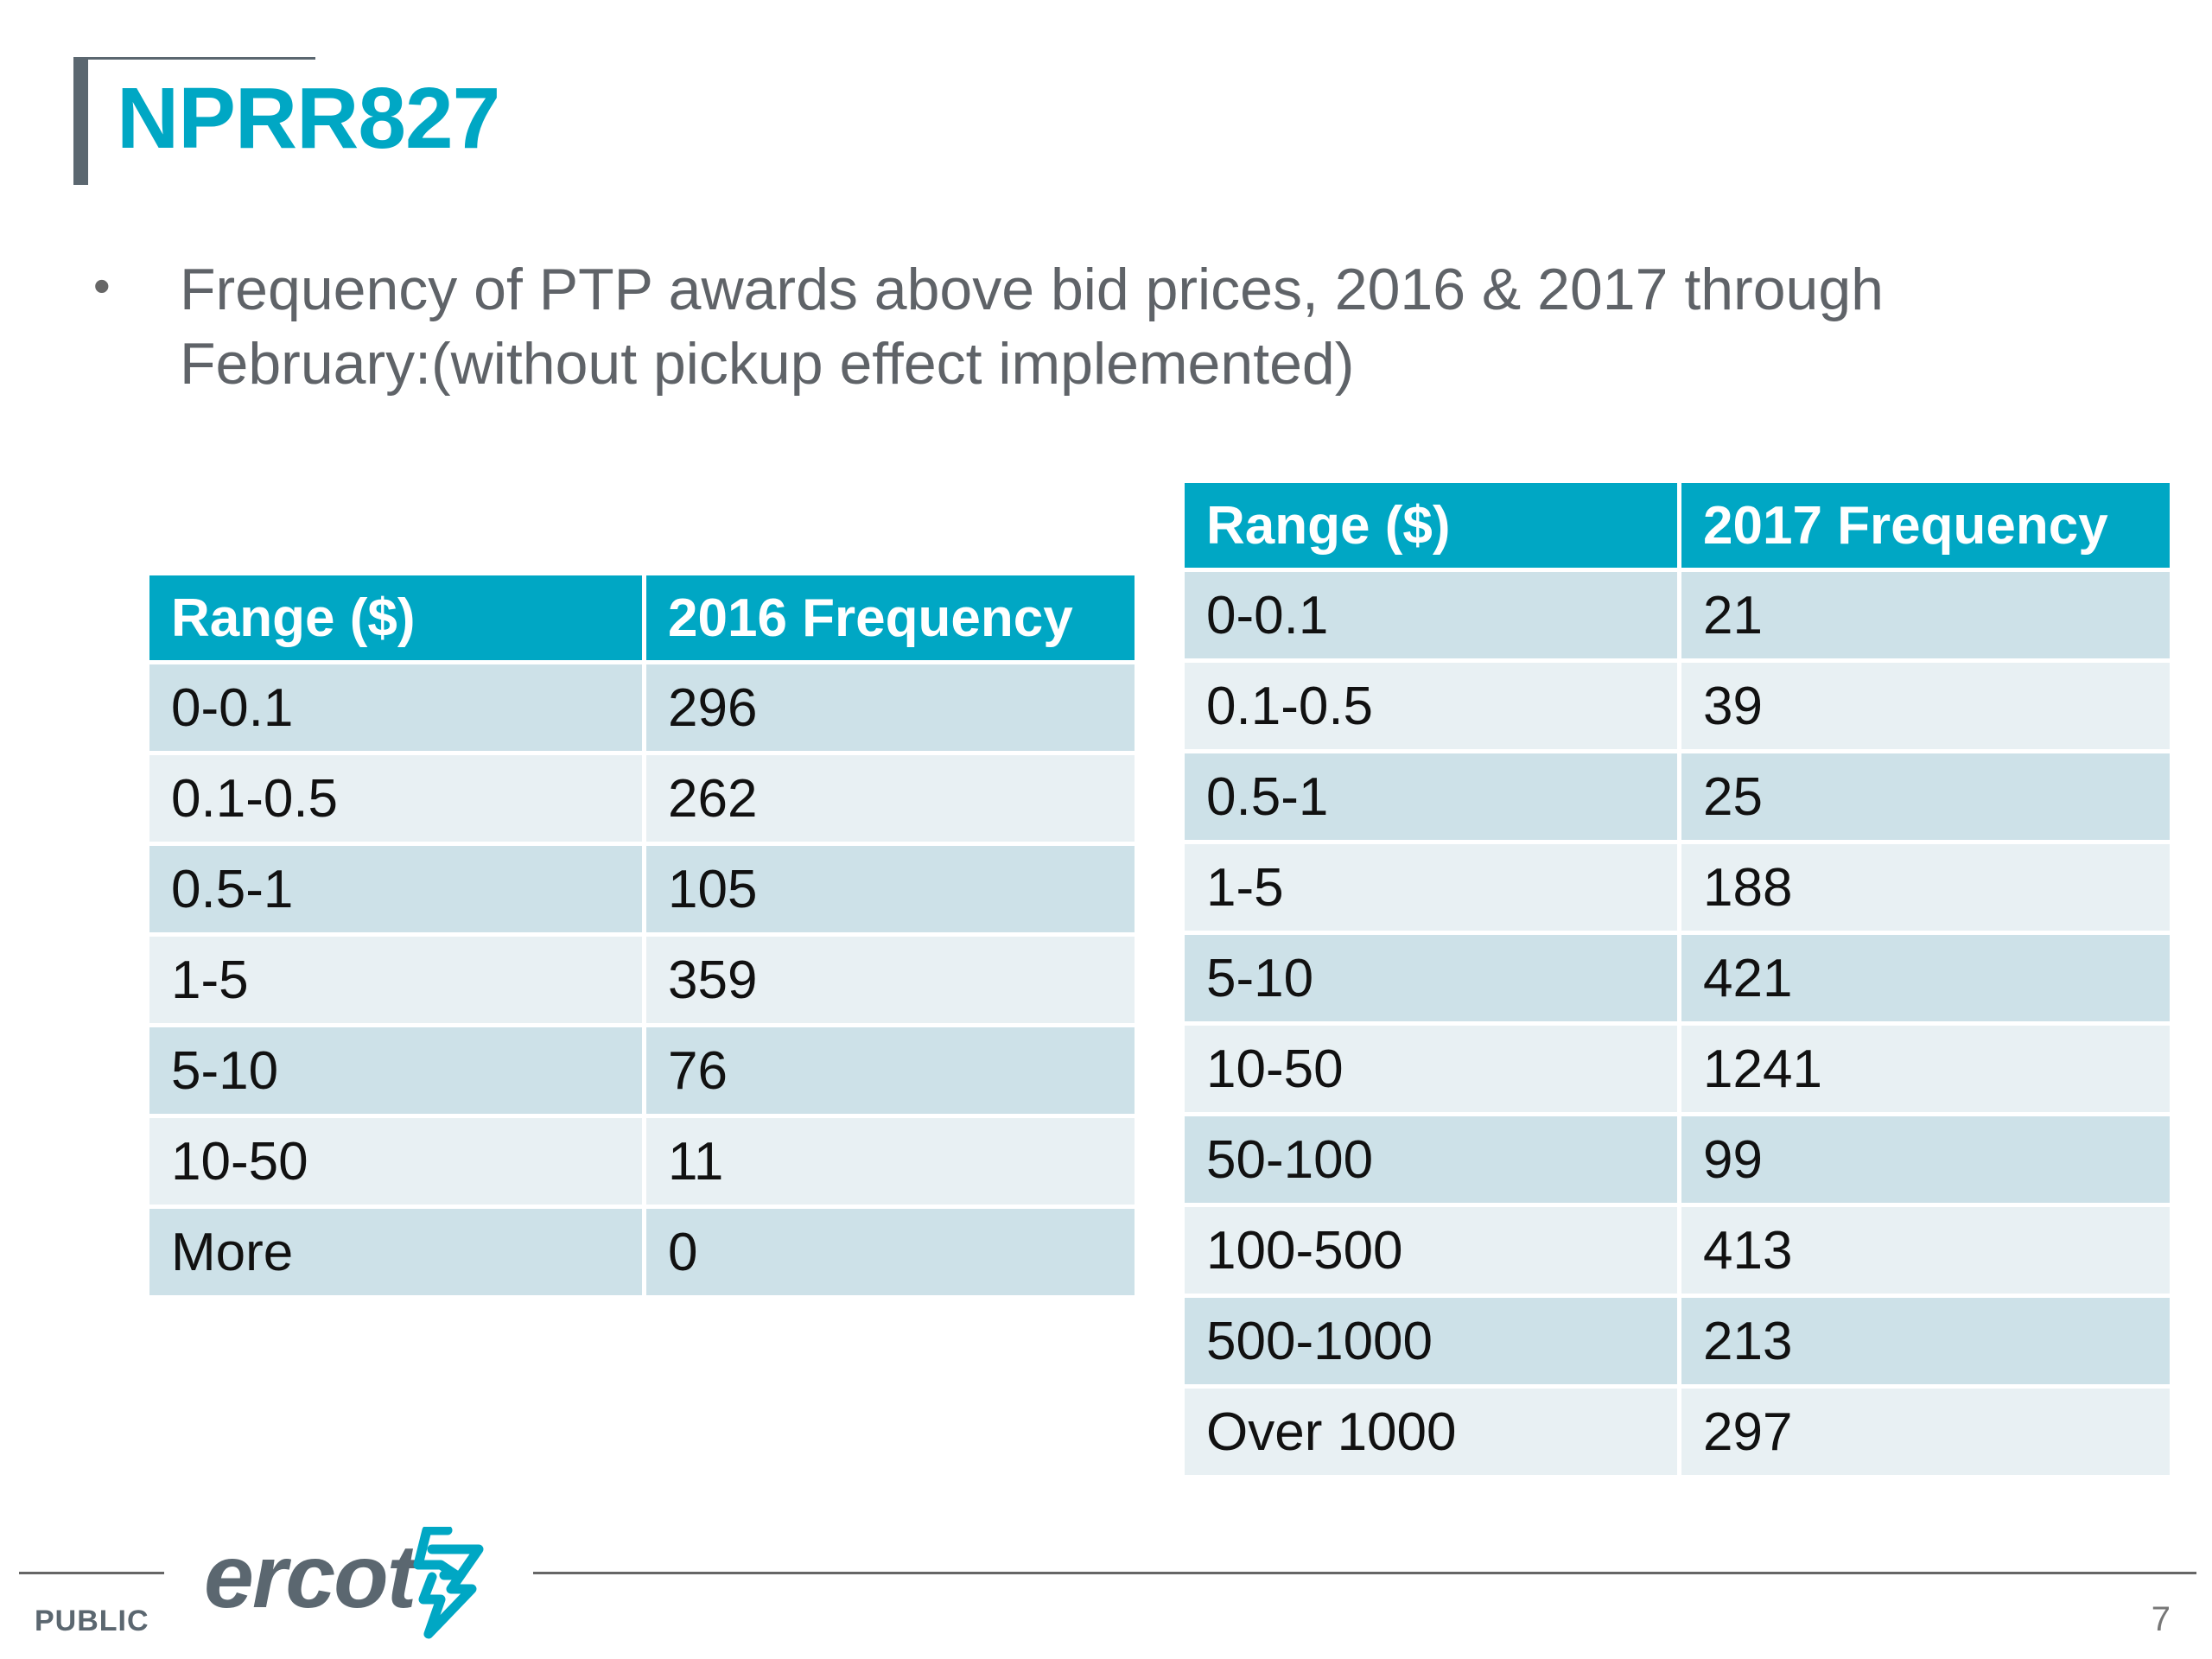 The width and height of the screenshot is (2212, 1659). Describe the element at coordinates (1924, 1159) in the screenshot. I see `frequency-cell: 99` at that location.